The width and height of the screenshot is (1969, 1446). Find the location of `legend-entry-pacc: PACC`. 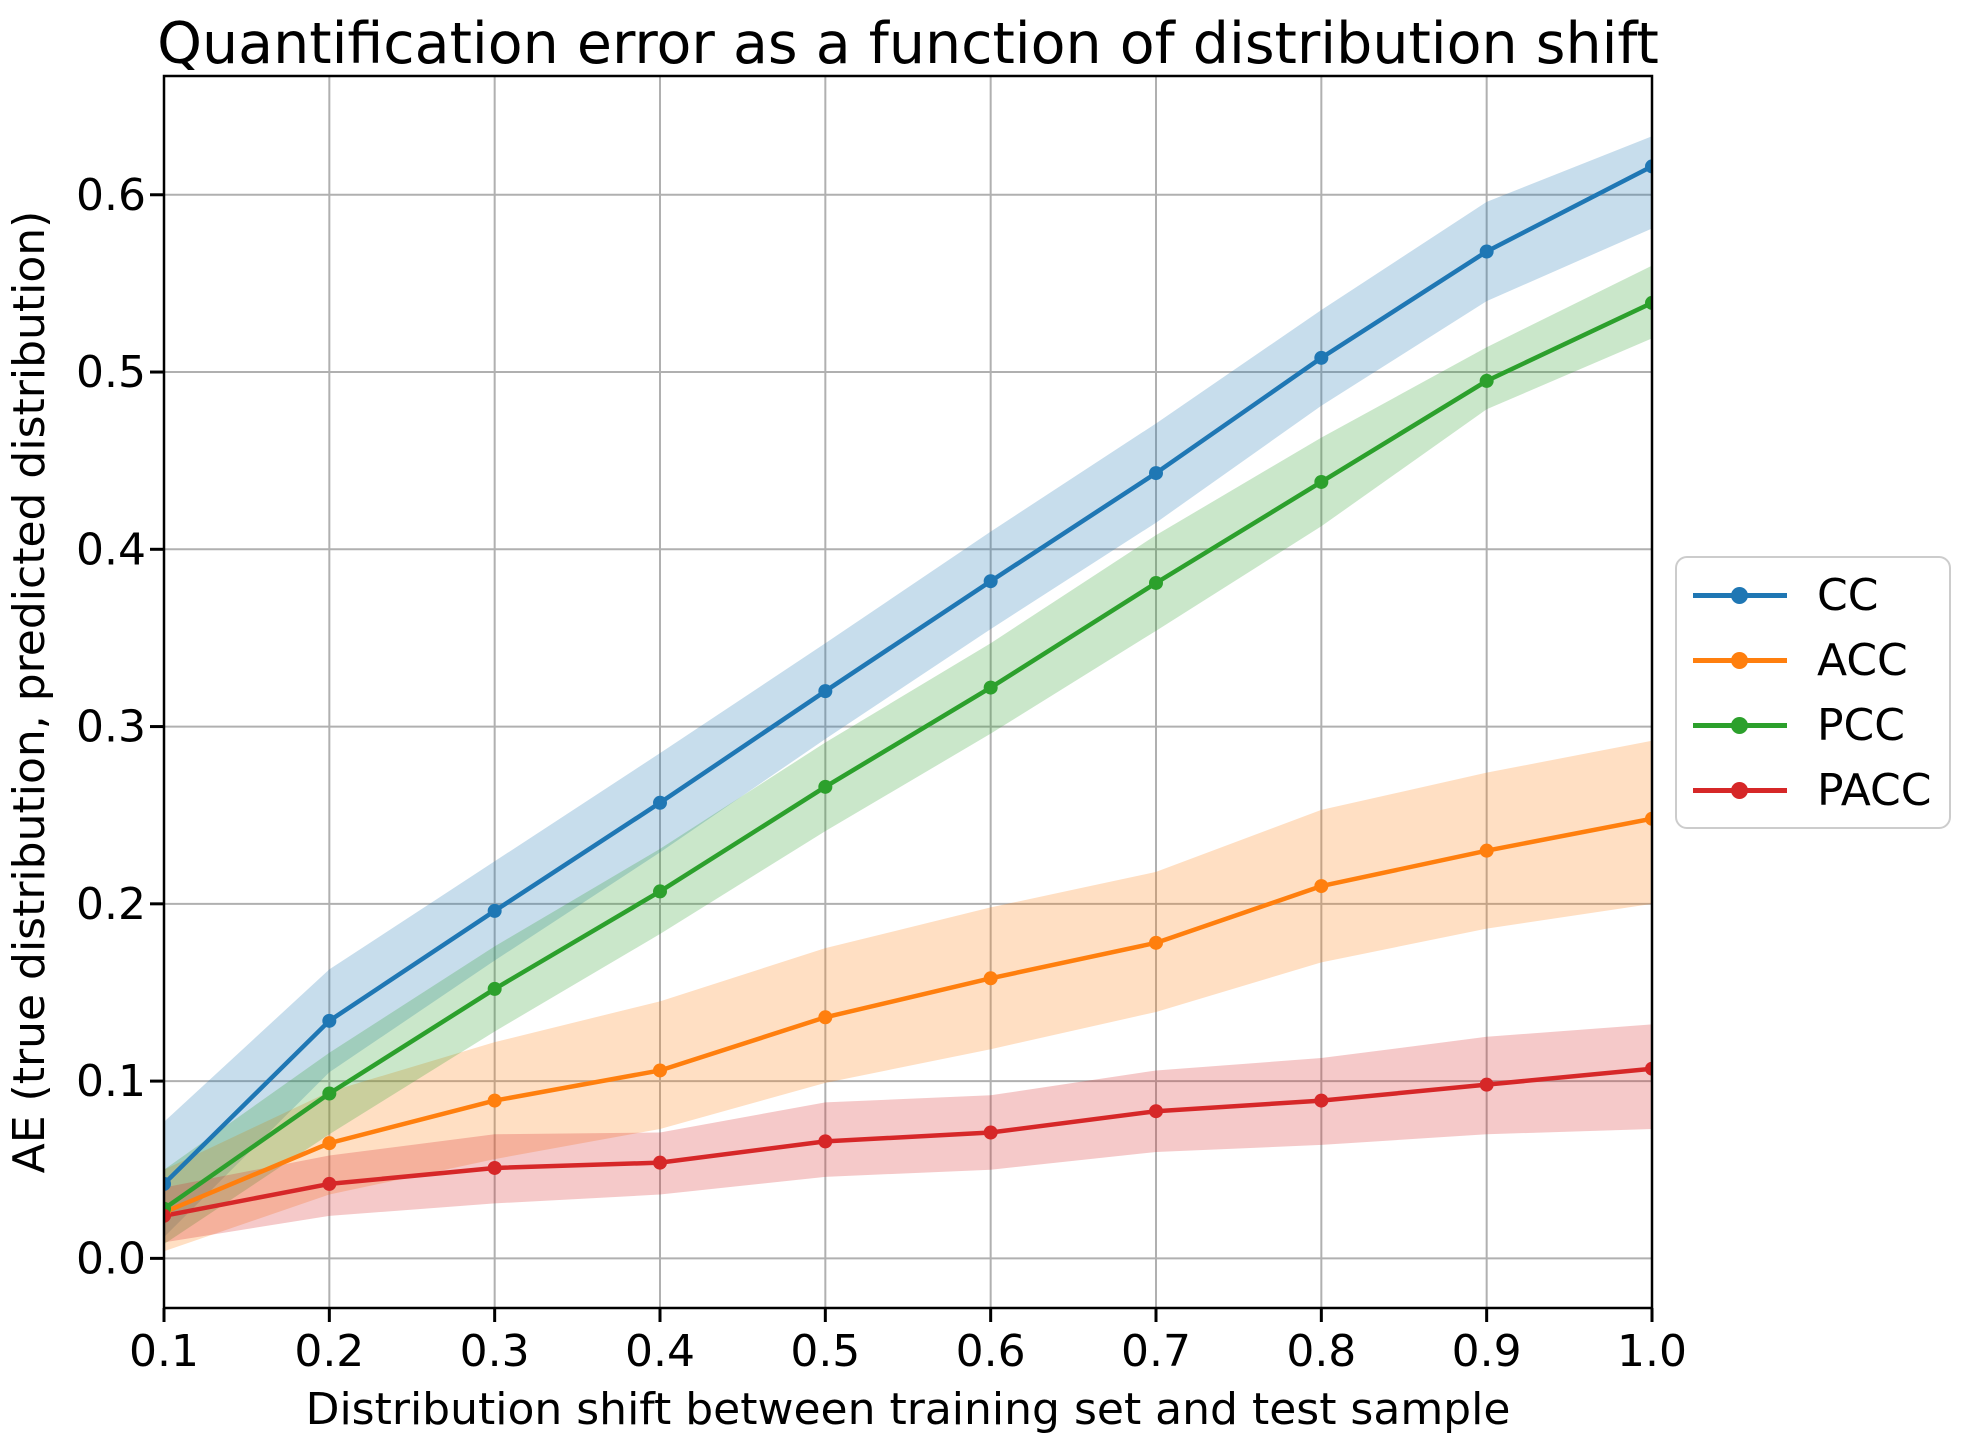

legend-entry-pacc: PACC is located at coordinates (1821, 790).